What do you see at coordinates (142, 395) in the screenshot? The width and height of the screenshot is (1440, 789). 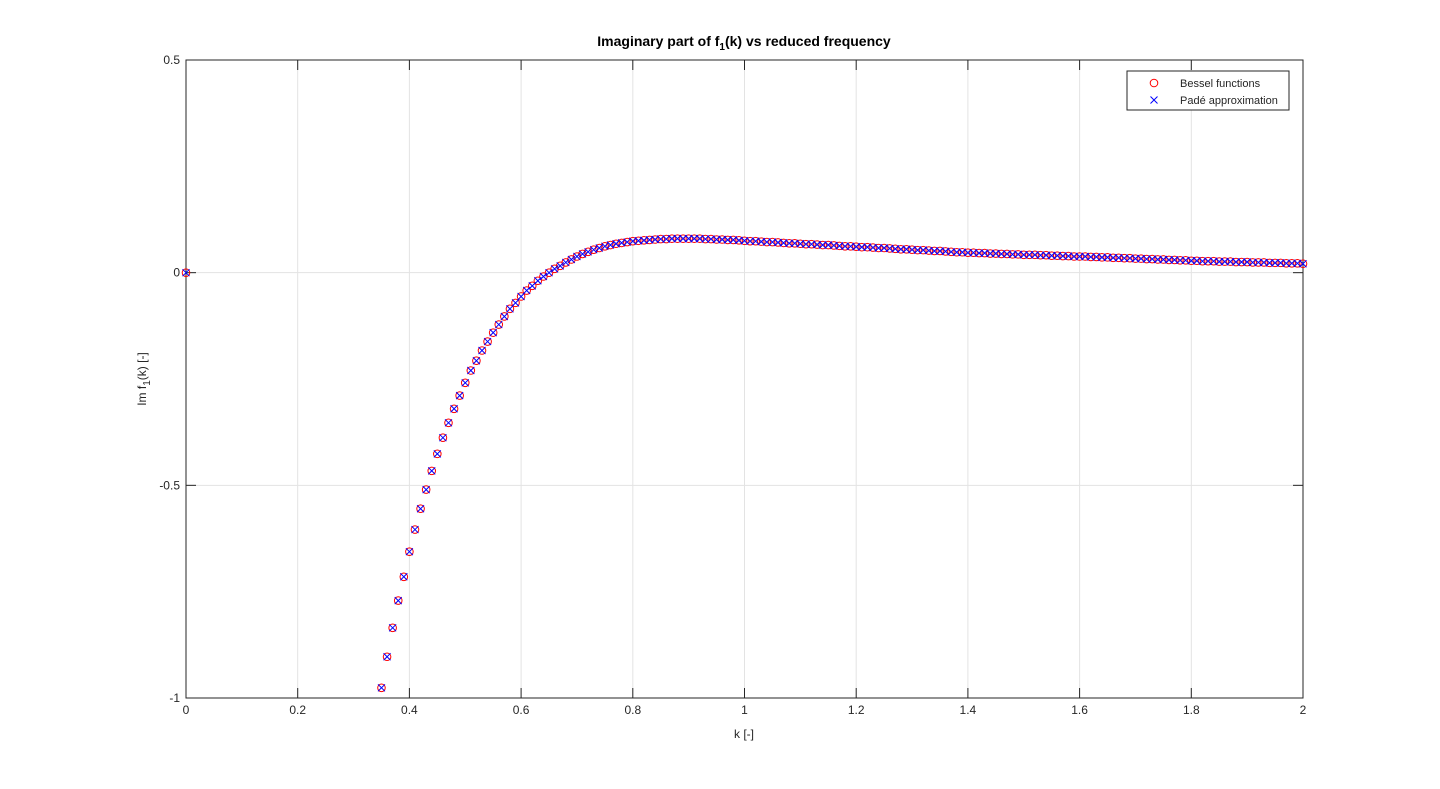 I see `ylabel-part: Im f` at bounding box center [142, 395].